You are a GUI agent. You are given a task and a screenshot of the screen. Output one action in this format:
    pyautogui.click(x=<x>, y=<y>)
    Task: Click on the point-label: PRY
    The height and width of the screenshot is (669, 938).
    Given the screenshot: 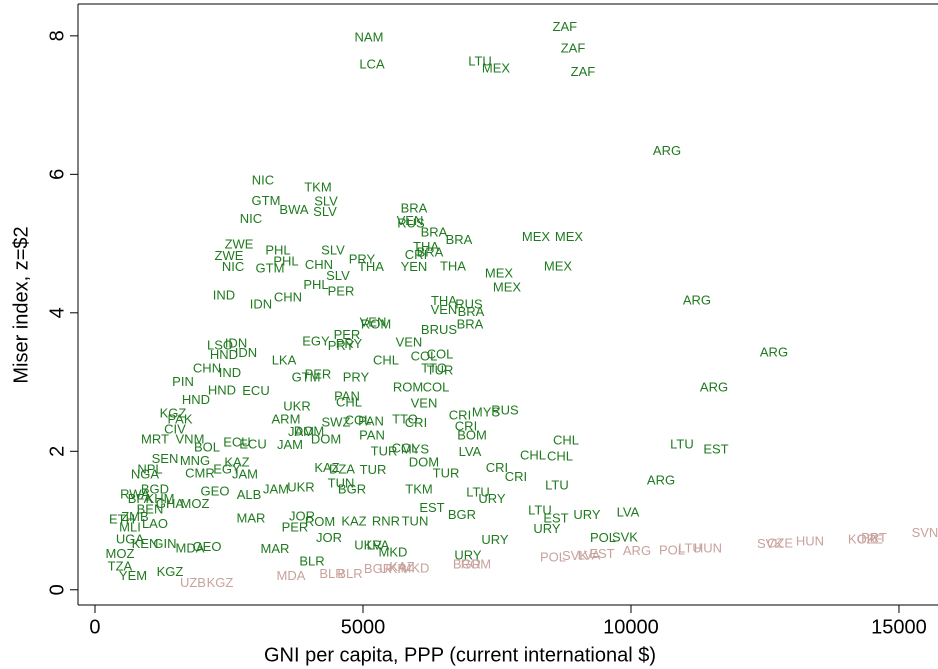 What is the action you would take?
    pyautogui.click(x=362, y=259)
    